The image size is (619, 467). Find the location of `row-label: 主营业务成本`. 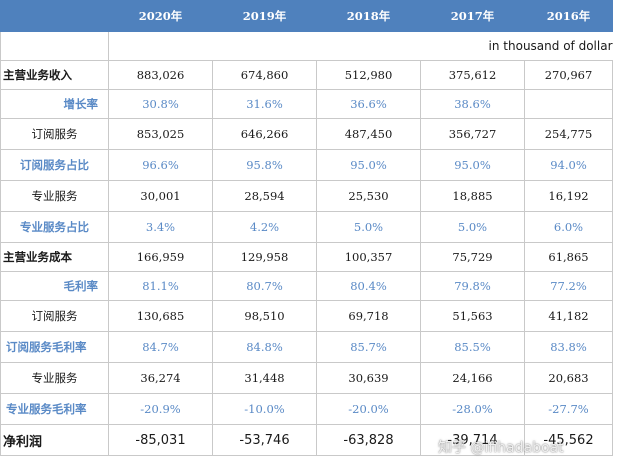

row-label: 主营业务成本 is located at coordinates (54, 257).